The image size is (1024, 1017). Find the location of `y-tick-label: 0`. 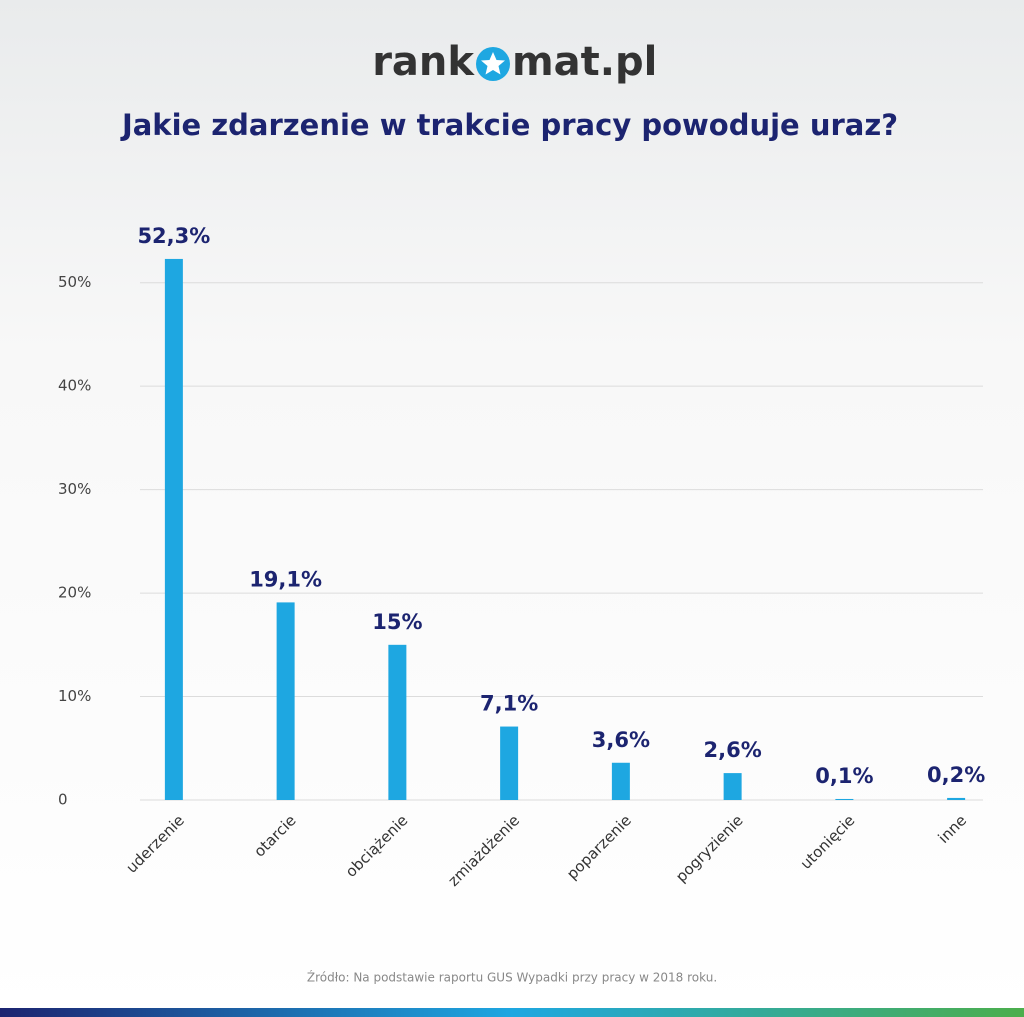

y-tick-label: 0 is located at coordinates (63, 800).